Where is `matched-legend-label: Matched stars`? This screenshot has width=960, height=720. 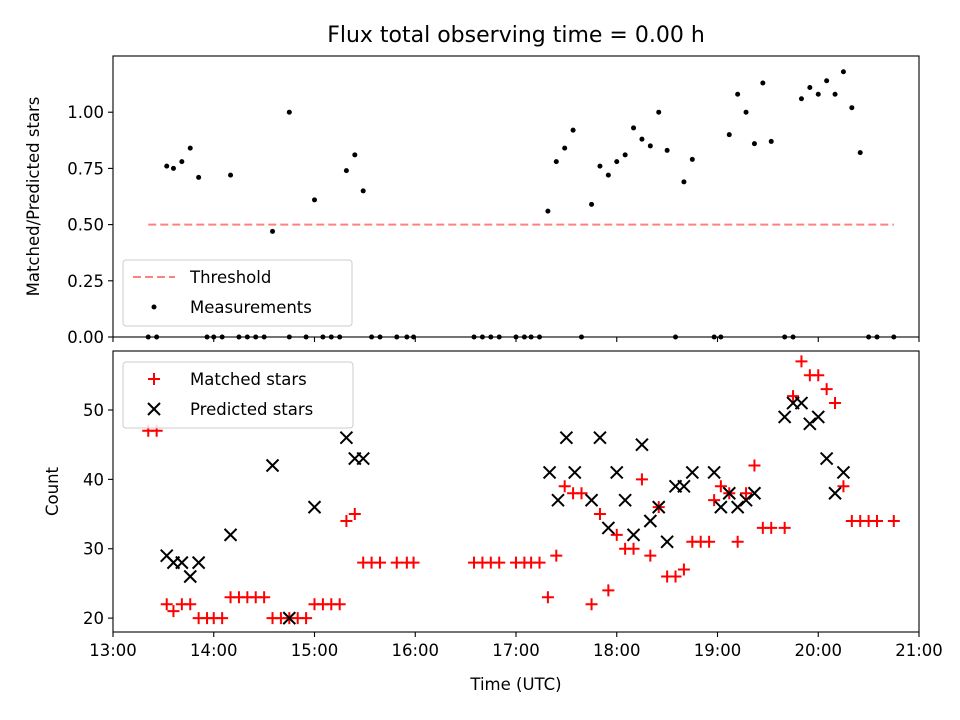
matched-legend-label: Matched stars is located at coordinates (248, 379).